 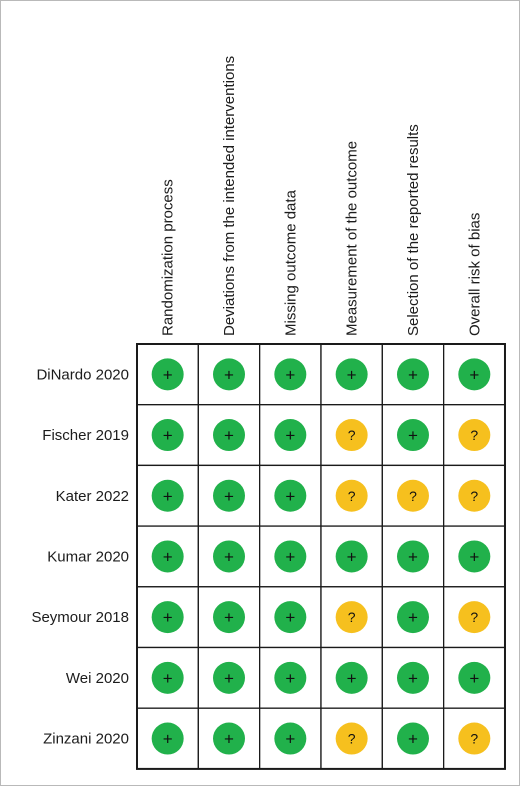 What do you see at coordinates (82, 374) in the screenshot?
I see `study-label: DiNardo 2020` at bounding box center [82, 374].